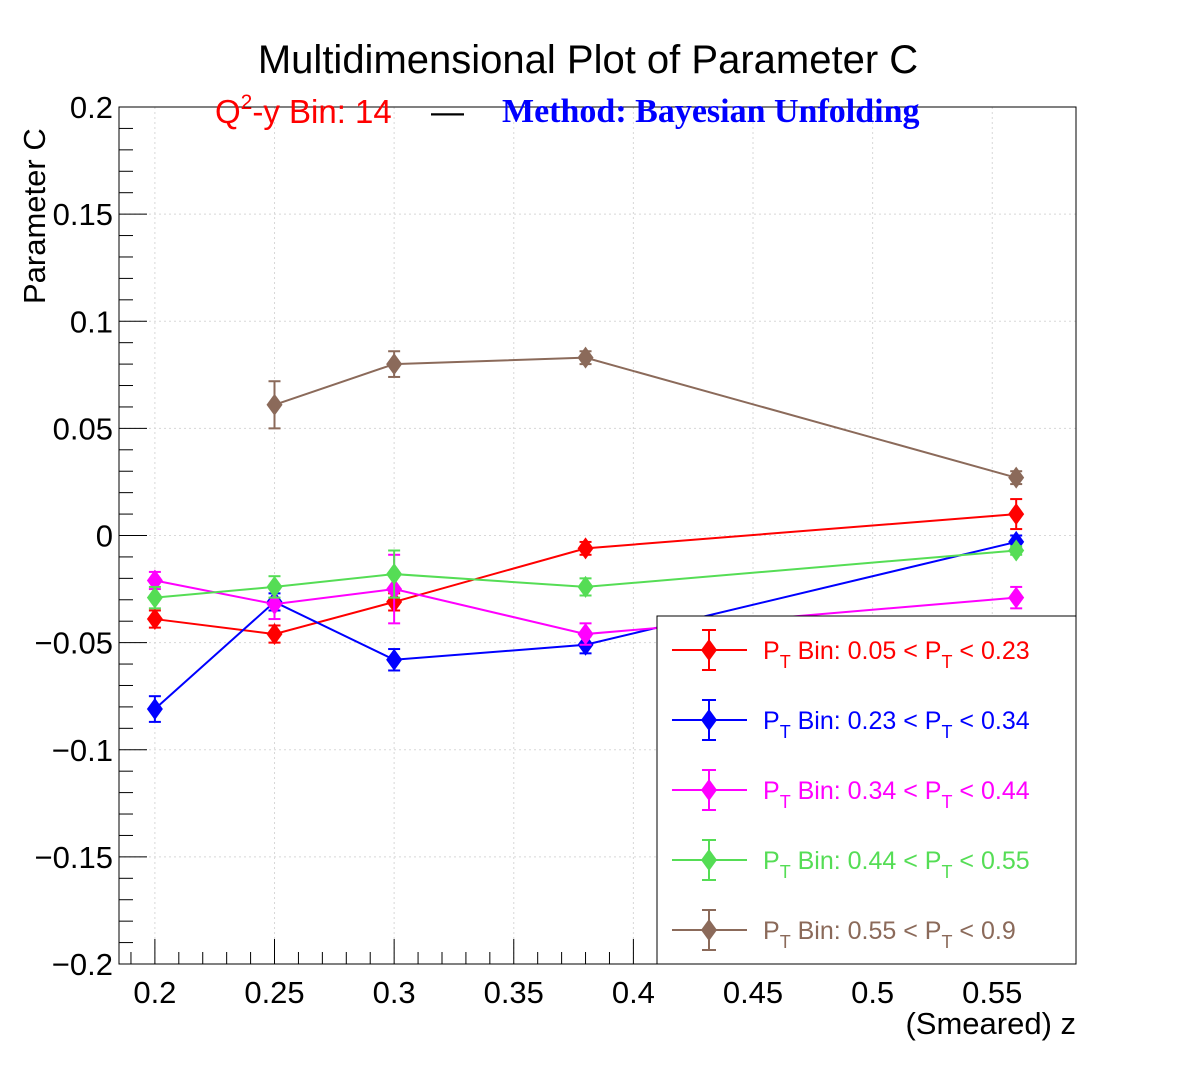 The image size is (1196, 1072). I want to click on x-tick-label: 0.3, so click(394, 992).